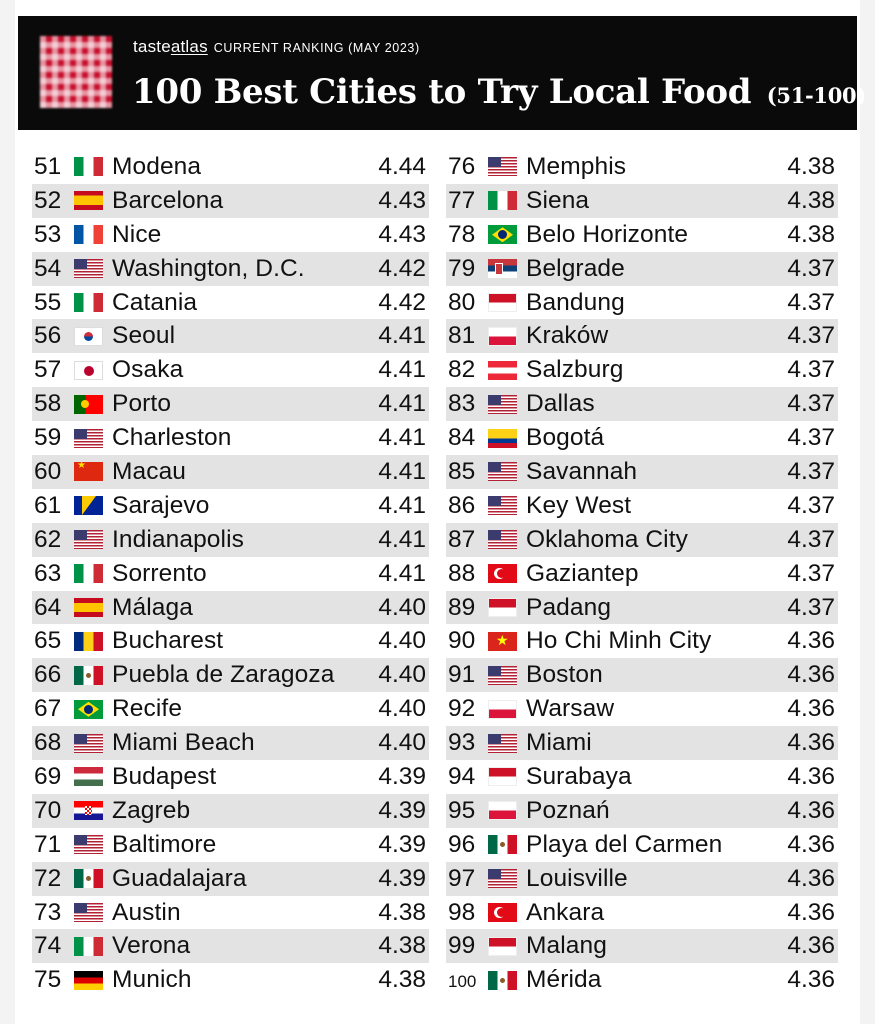 This screenshot has height=1024, width=875. I want to click on rank-number: 67, so click(48, 709).